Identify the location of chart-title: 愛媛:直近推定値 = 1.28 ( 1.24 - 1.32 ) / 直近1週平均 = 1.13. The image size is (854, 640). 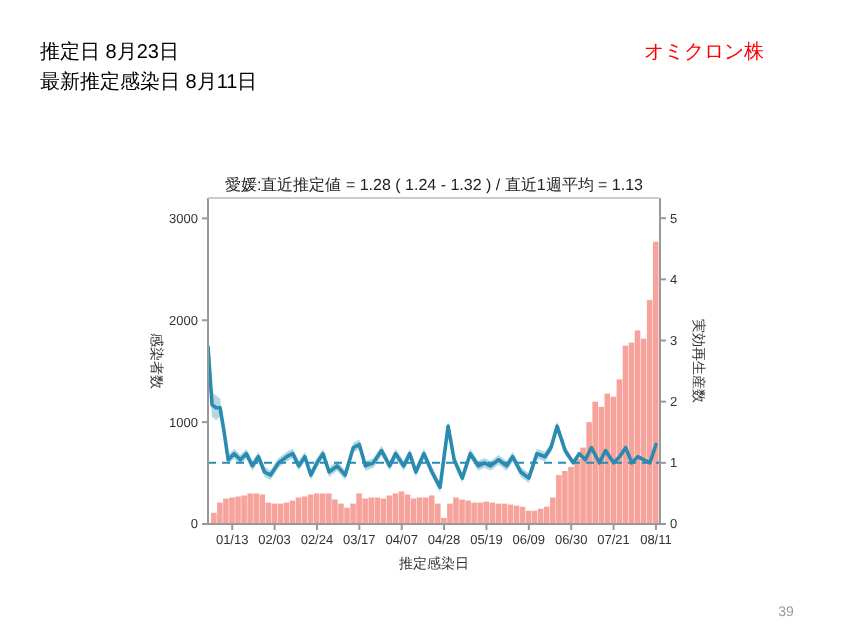
(435, 185).